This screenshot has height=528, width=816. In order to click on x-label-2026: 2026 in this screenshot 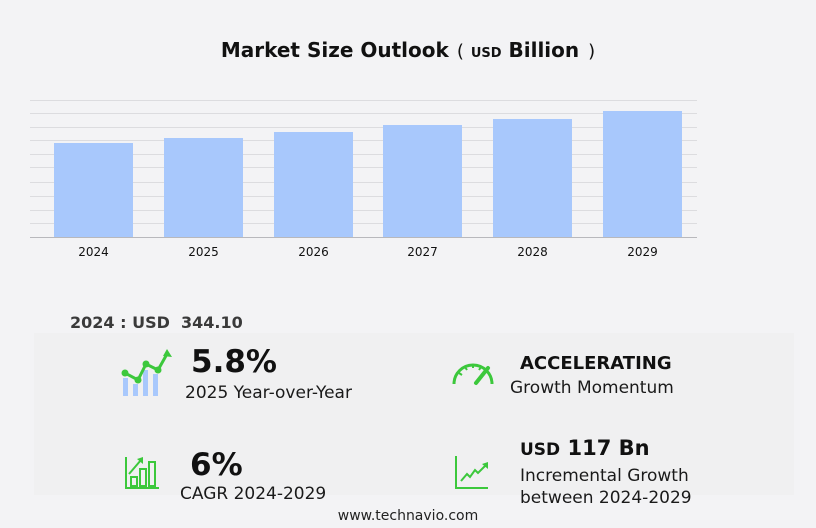, I will do `click(313, 252)`.